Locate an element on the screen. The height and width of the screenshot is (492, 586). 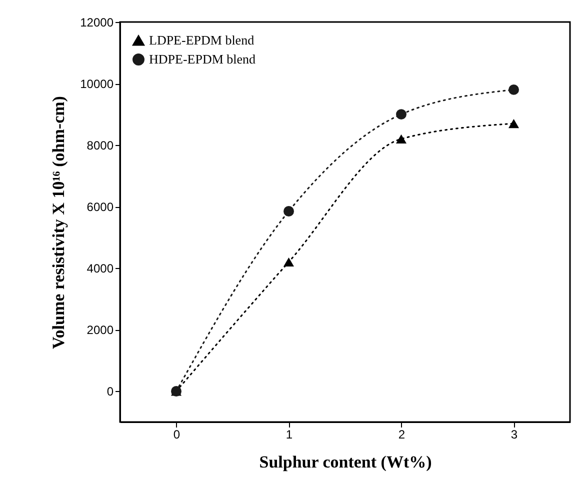
y-tick-label: 10000 is located at coordinates (97, 84).